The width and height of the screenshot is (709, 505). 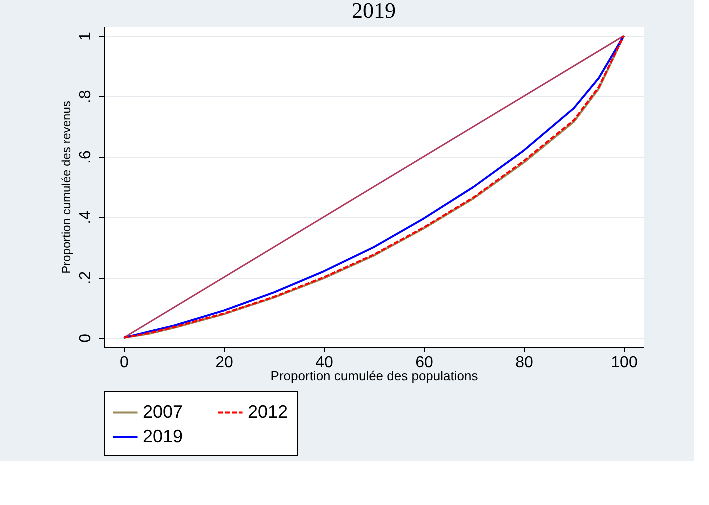 What do you see at coordinates (86, 157) in the screenshot?
I see `y-tick-label: .6` at bounding box center [86, 157].